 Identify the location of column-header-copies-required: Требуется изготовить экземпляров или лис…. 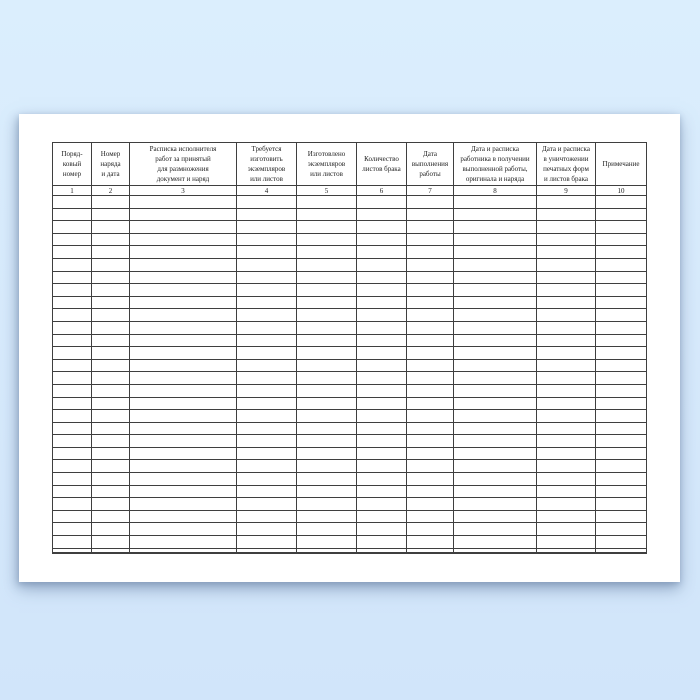
(266, 164).